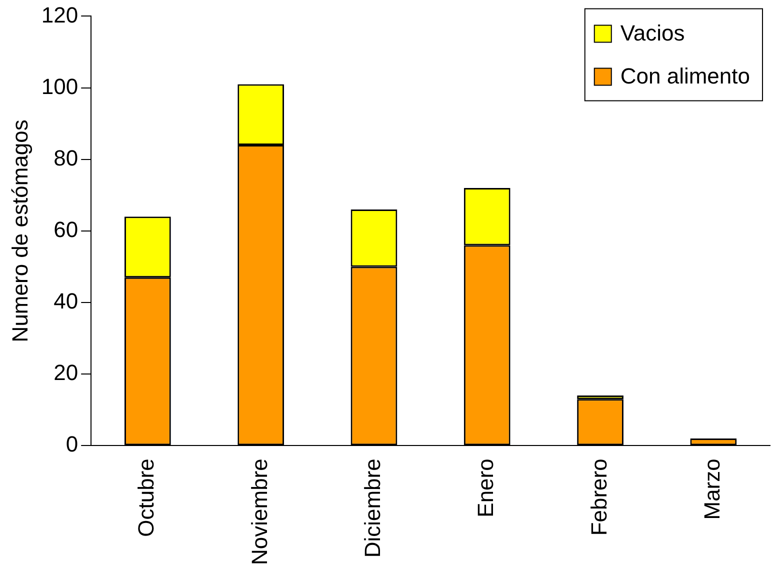 The height and width of the screenshot is (568, 775). Describe the element at coordinates (652, 33) in the screenshot. I see `legend-label: Vacios` at that location.